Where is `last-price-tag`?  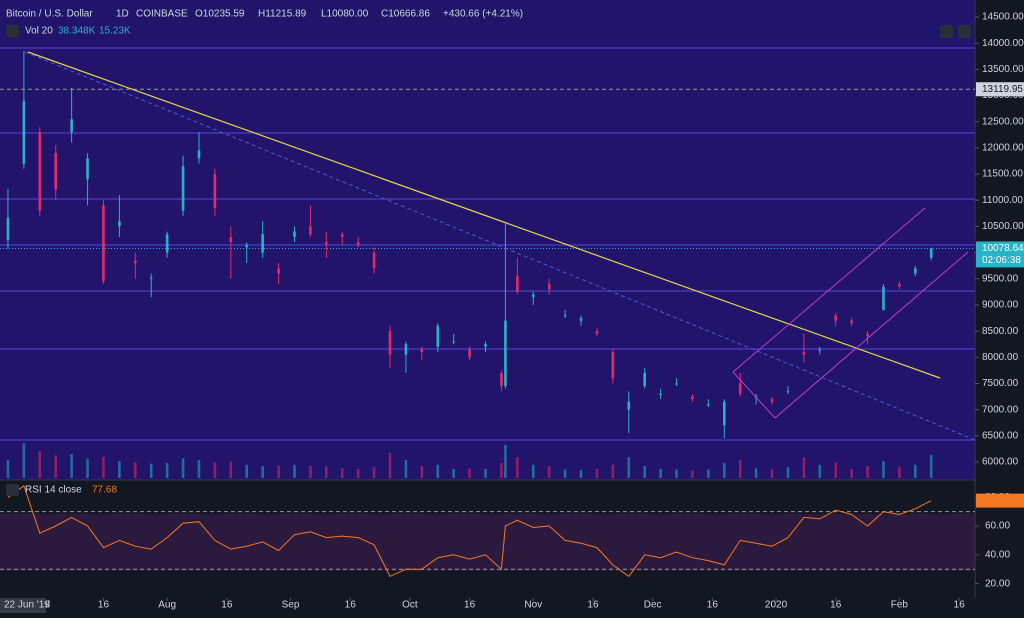
last-price-tag is located at coordinates (1000, 254).